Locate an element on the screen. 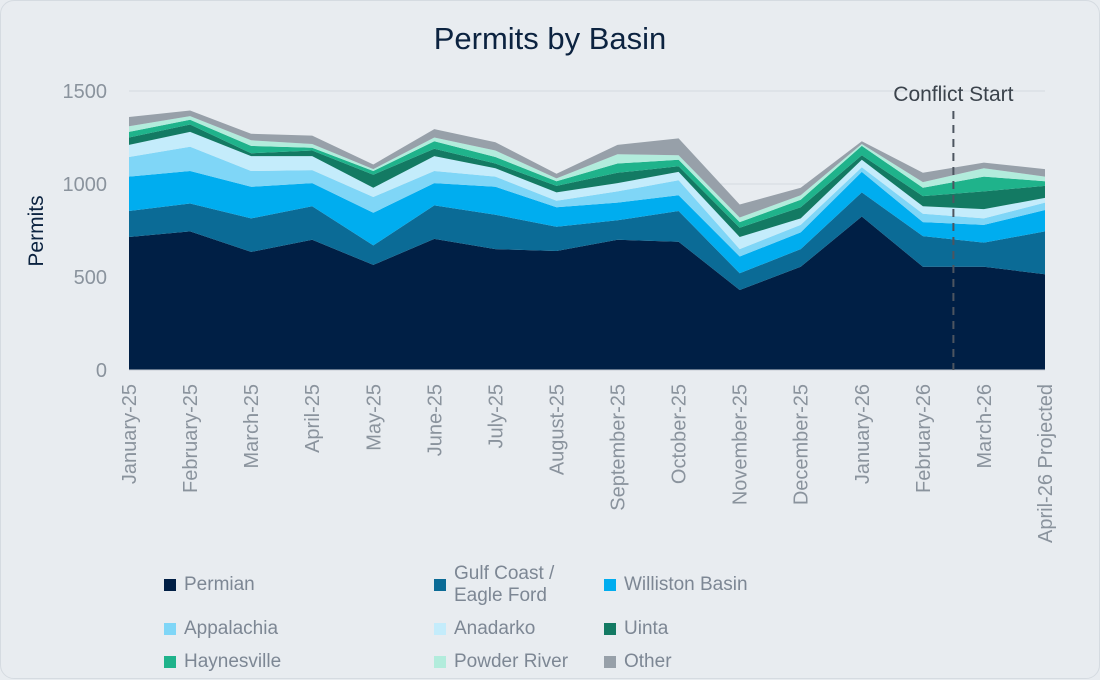 This screenshot has height=680, width=1100. area-other is located at coordinates (587, 164).